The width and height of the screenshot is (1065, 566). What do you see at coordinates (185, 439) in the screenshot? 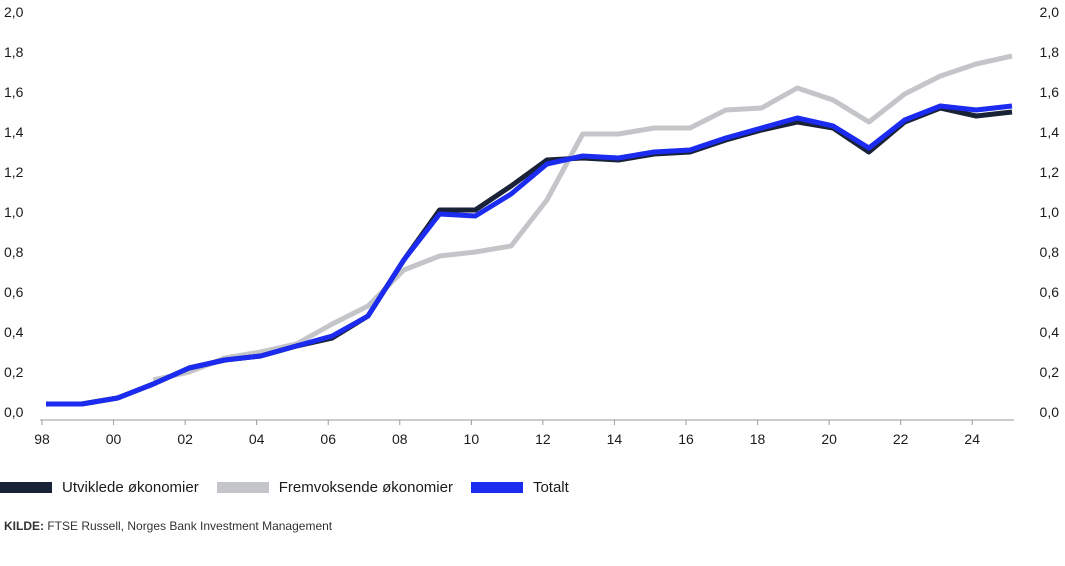
I see `x-tick-label: 02` at bounding box center [185, 439].